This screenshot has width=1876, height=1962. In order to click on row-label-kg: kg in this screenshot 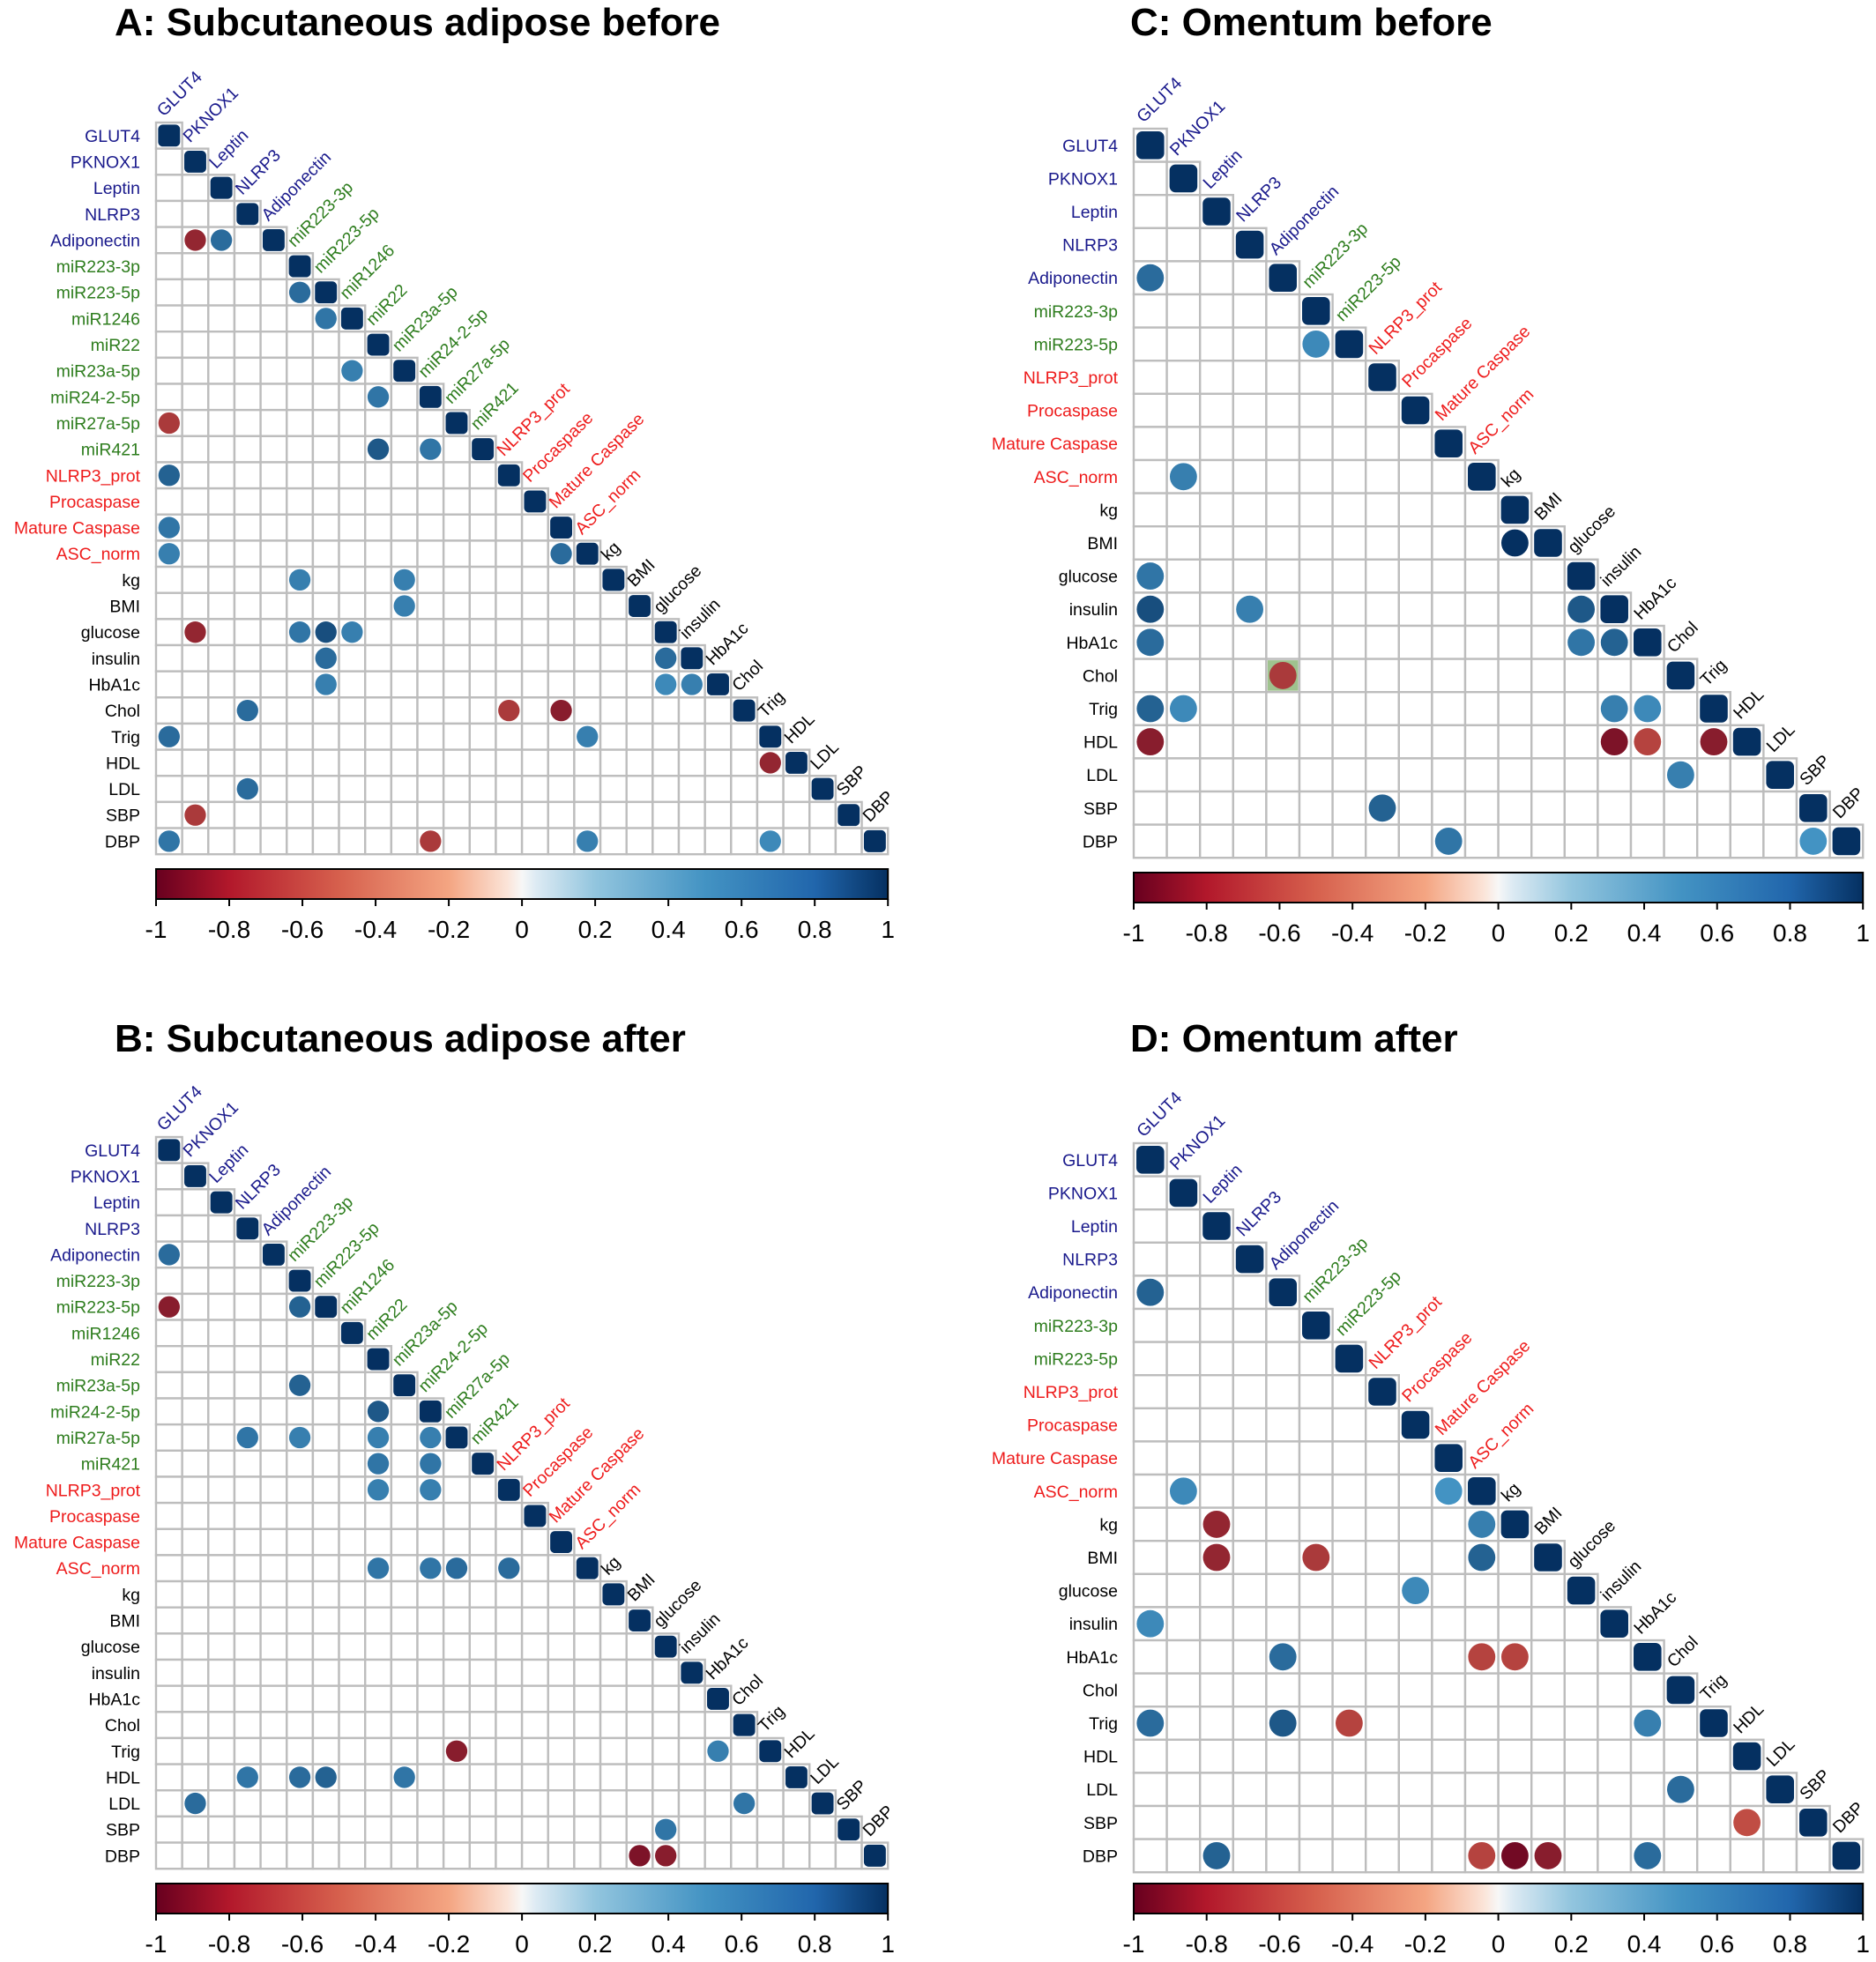, I will do `click(1108, 1525)`.